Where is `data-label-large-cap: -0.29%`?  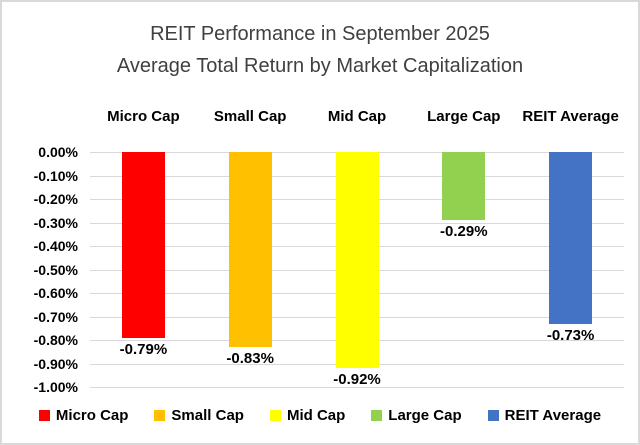 data-label-large-cap: -0.29% is located at coordinates (464, 232).